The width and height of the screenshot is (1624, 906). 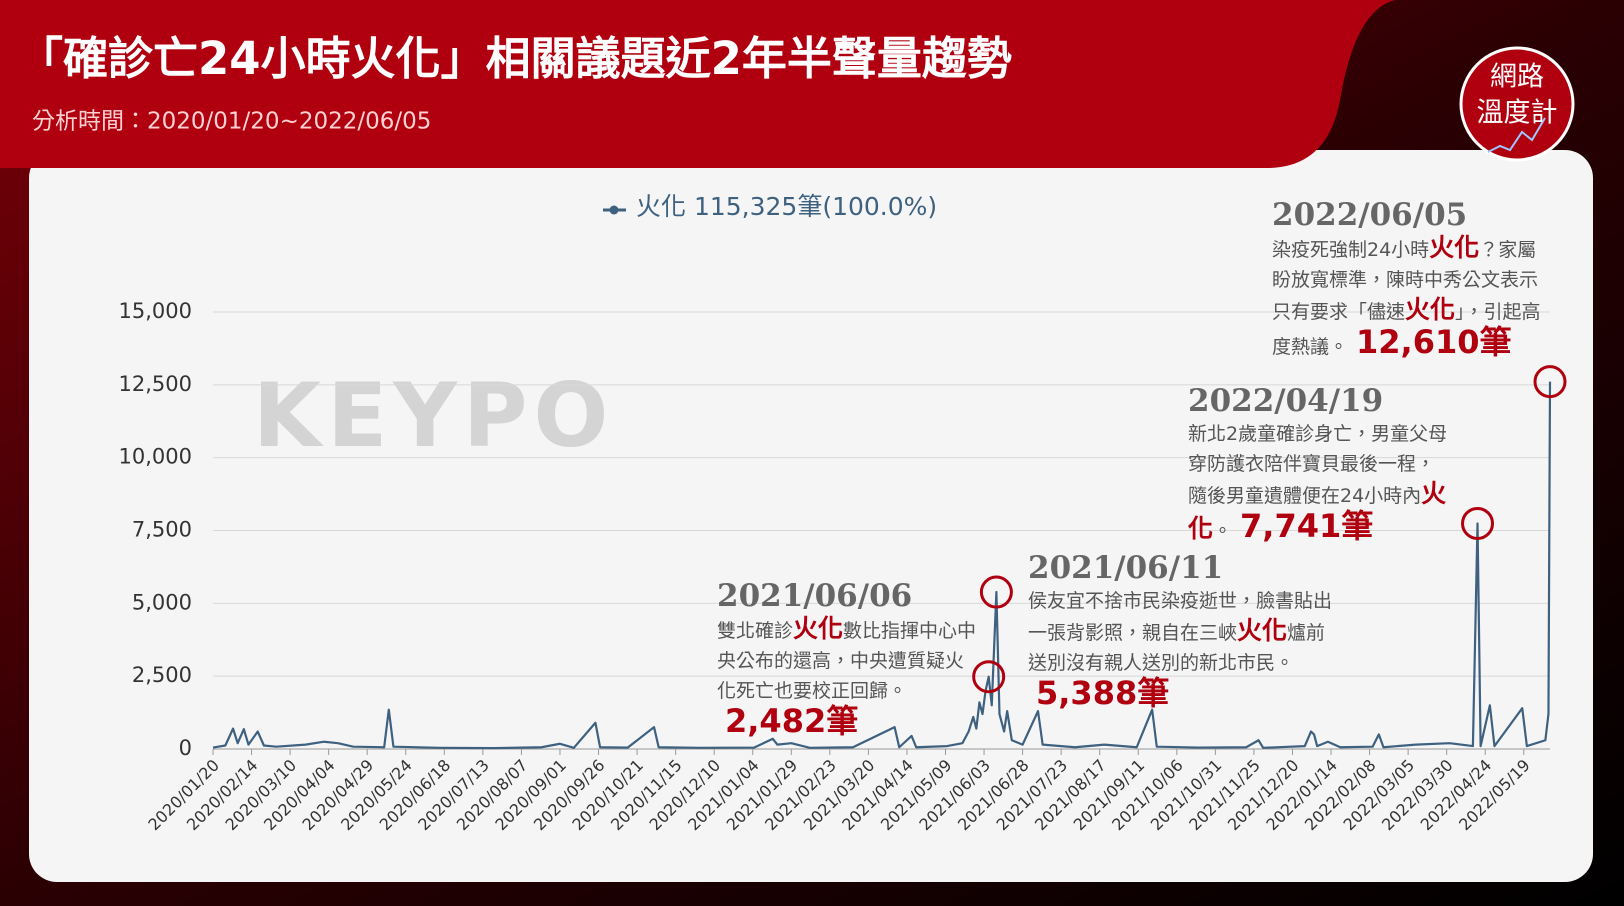 What do you see at coordinates (1516, 135) in the screenshot?
I see `logo-wave` at bounding box center [1516, 135].